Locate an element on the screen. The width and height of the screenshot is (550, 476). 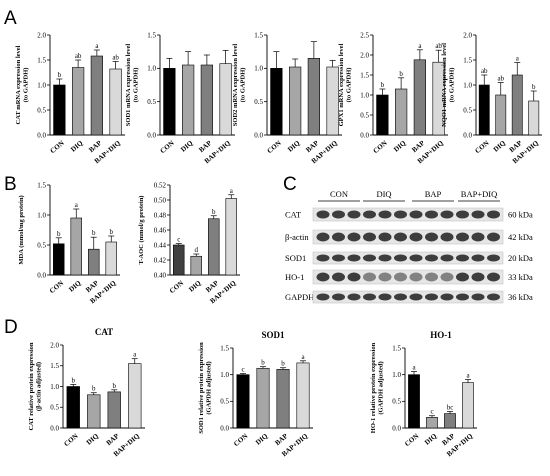
blot-protein-label: β-actin is located at coordinates (297, 237).